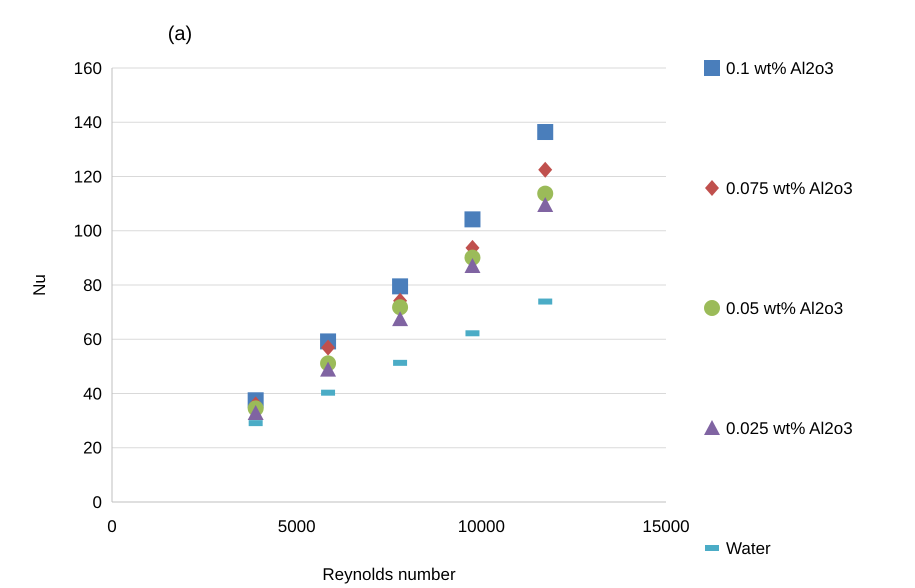 Image resolution: width=915 pixels, height=588 pixels. Describe the element at coordinates (749, 548) in the screenshot. I see `legend-label: Water` at that location.